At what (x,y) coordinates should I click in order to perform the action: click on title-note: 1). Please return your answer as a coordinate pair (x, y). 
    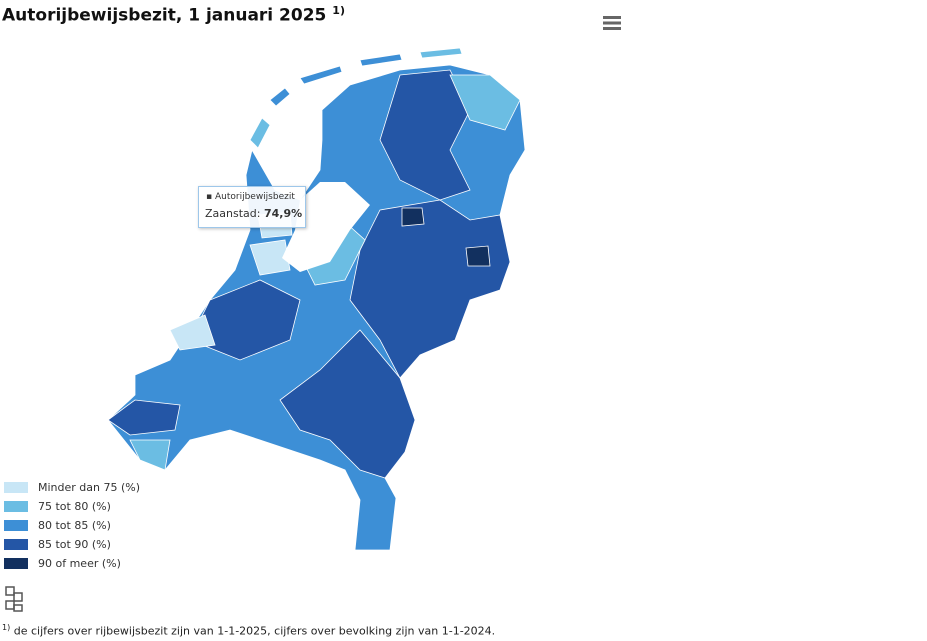
    Looking at the image, I should click on (338, 10).